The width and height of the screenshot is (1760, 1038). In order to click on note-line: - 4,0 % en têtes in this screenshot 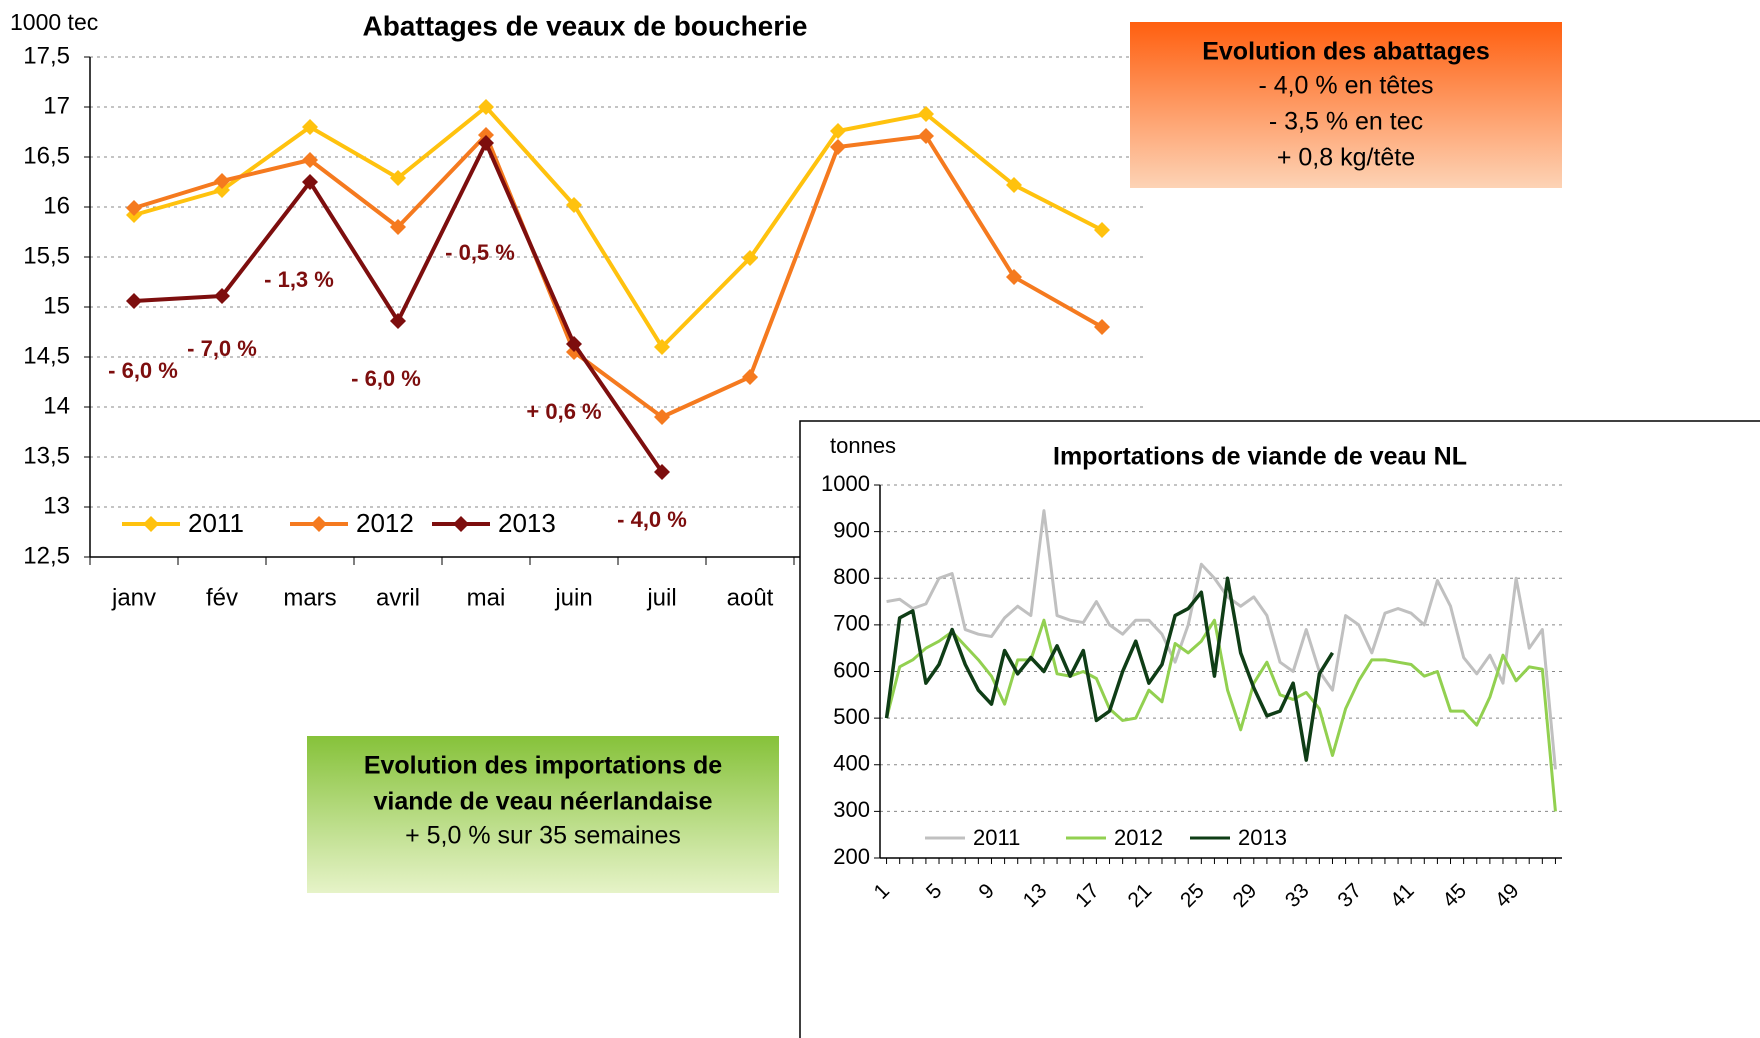, I will do `click(1345, 86)`.